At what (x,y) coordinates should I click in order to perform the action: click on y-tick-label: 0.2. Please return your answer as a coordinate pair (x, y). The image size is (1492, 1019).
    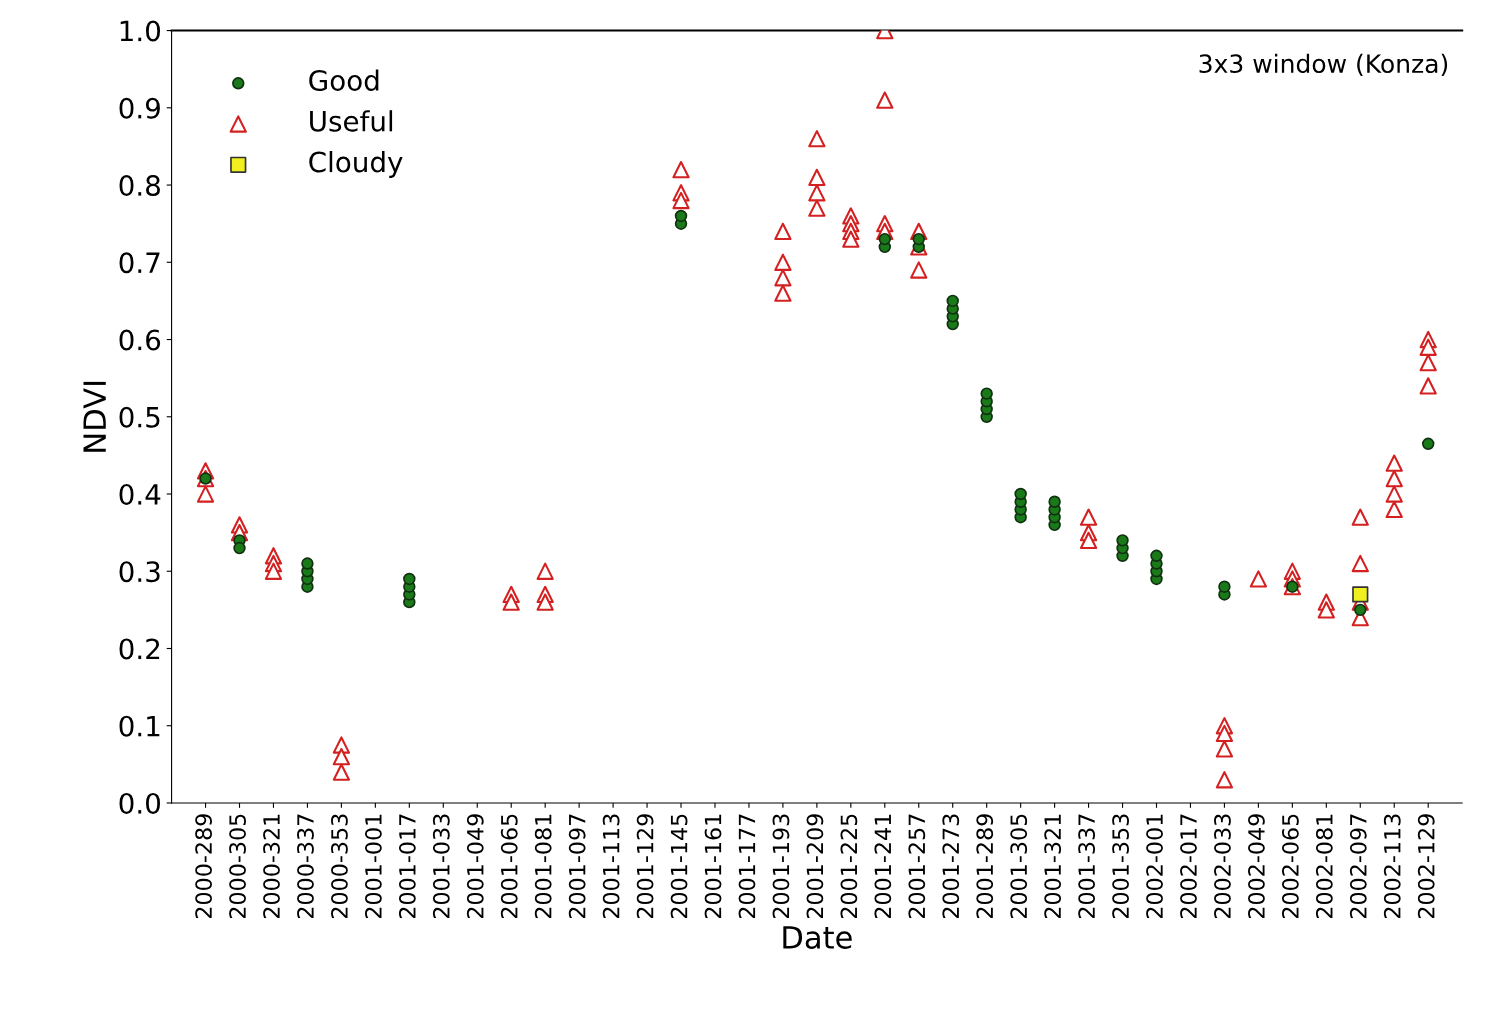
    Looking at the image, I should click on (139, 649).